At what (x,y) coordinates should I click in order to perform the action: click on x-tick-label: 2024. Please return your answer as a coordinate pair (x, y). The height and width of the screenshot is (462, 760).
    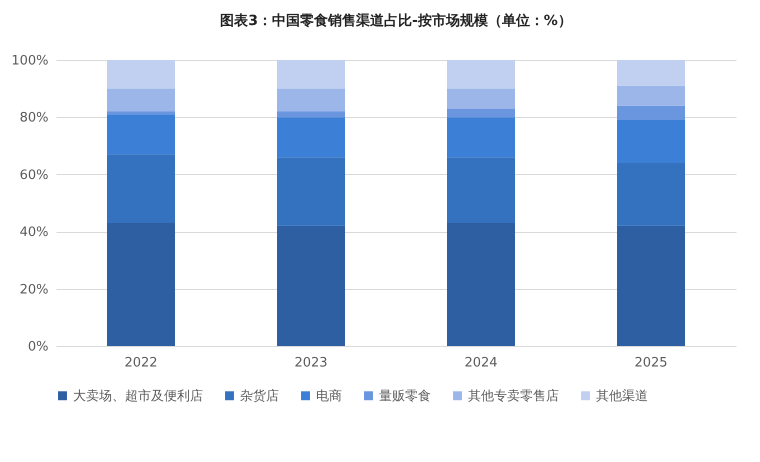
    Looking at the image, I should click on (481, 363).